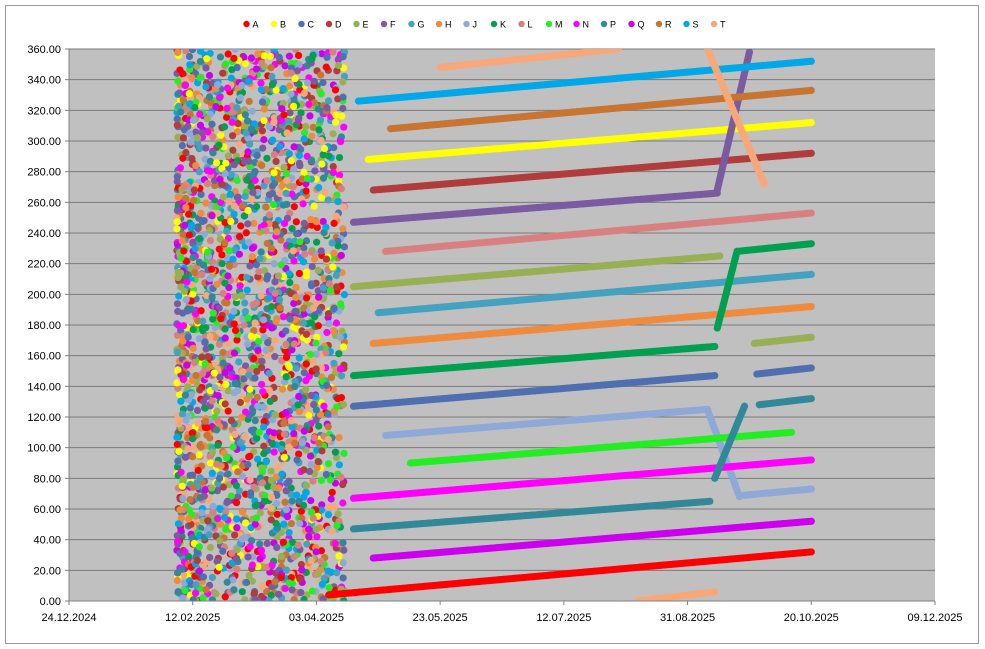  I want to click on x-tick-label: 03.04.2025, so click(316, 618).